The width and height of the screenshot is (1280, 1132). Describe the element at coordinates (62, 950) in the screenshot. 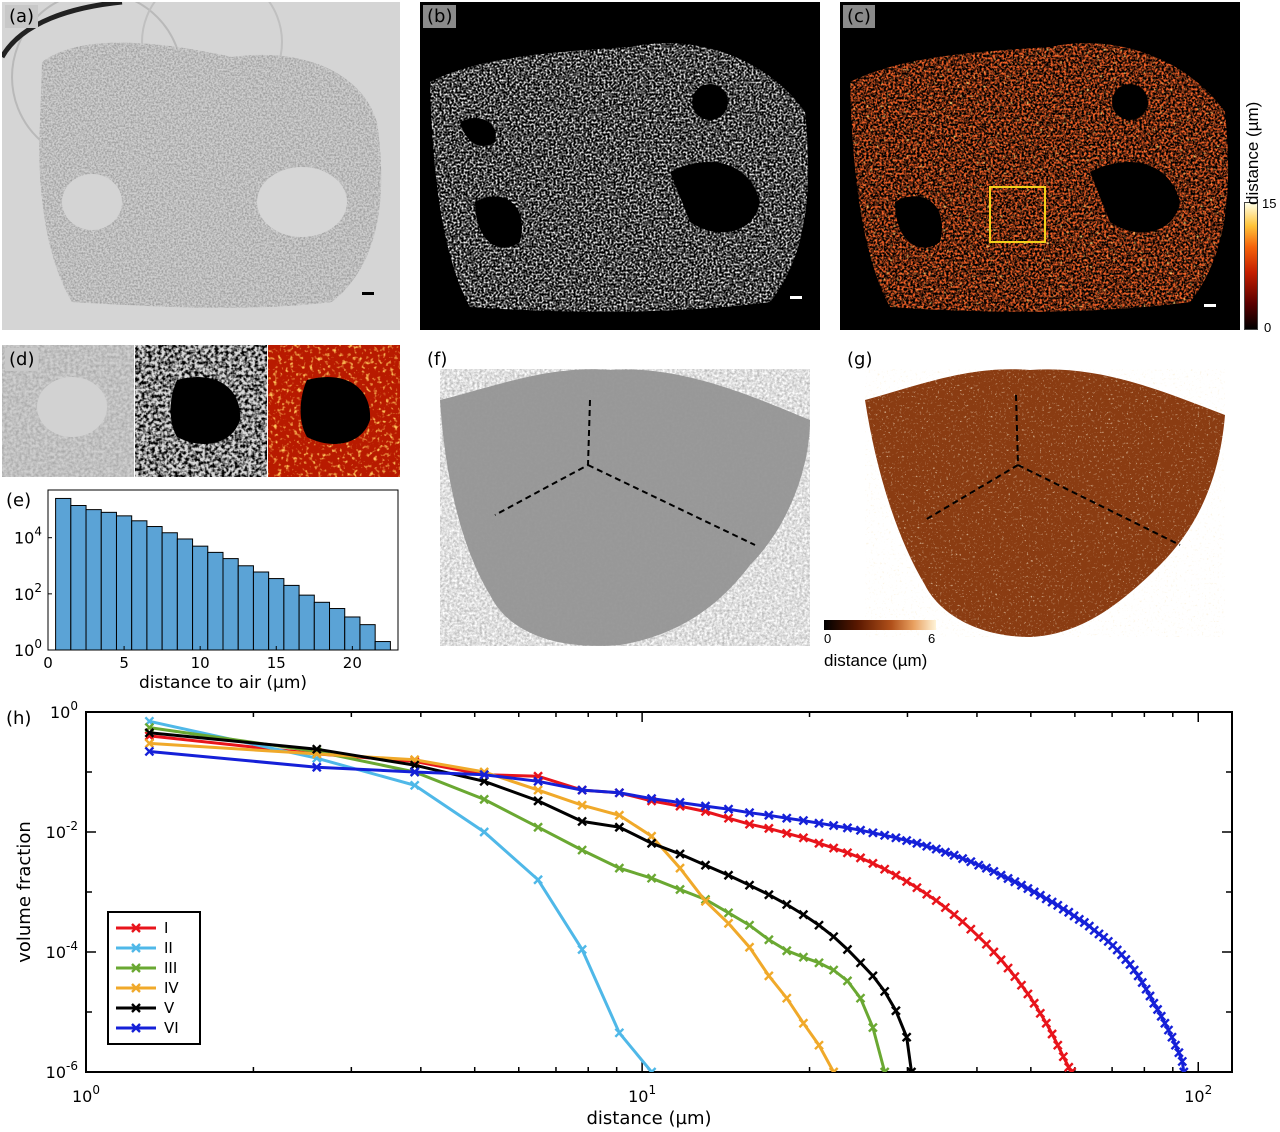

I see `line-chart-y-tick-label: 10⁻⁴` at that location.